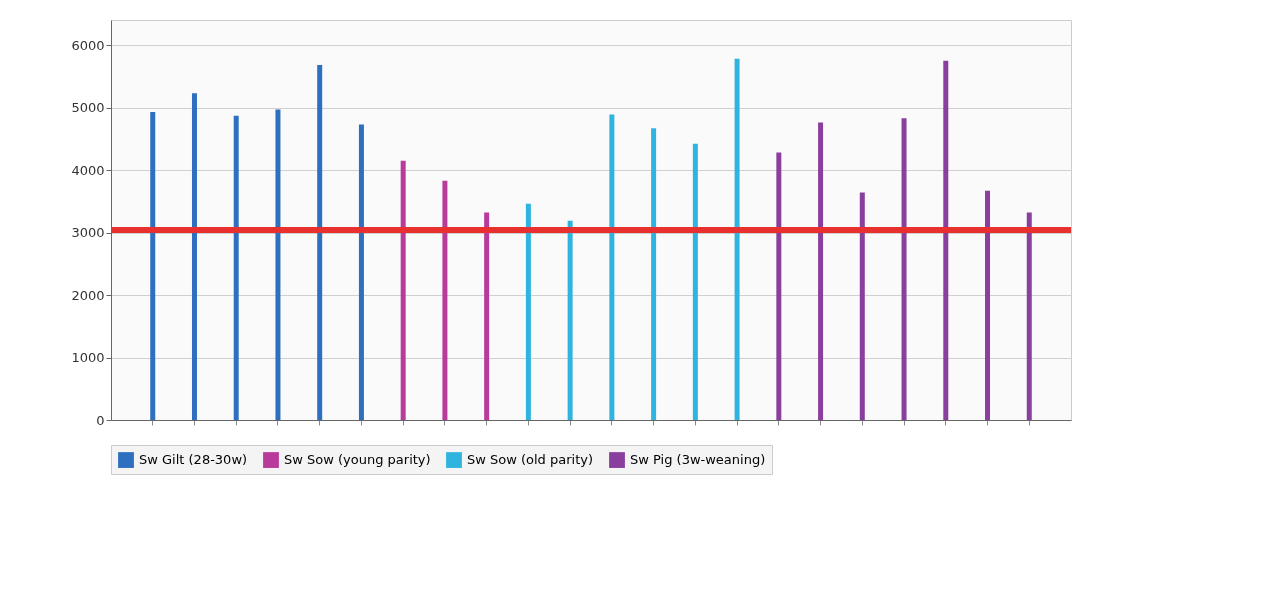  Describe the element at coordinates (88, 232) in the screenshot. I see `y-tick-label: 3000` at that location.